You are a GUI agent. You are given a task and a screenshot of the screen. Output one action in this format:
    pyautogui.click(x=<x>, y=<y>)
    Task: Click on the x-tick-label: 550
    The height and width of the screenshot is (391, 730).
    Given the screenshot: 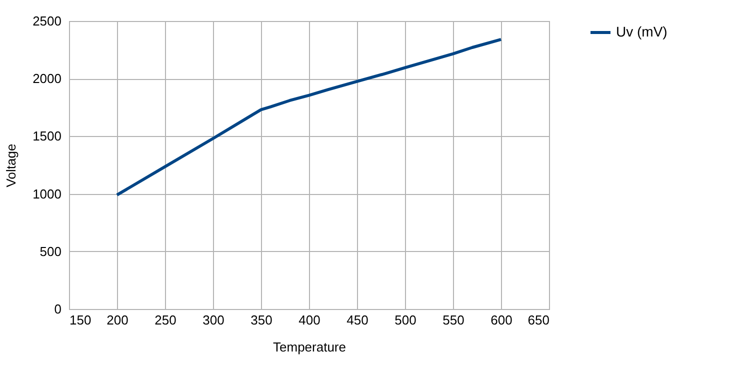 What is the action you would take?
    pyautogui.click(x=453, y=320)
    